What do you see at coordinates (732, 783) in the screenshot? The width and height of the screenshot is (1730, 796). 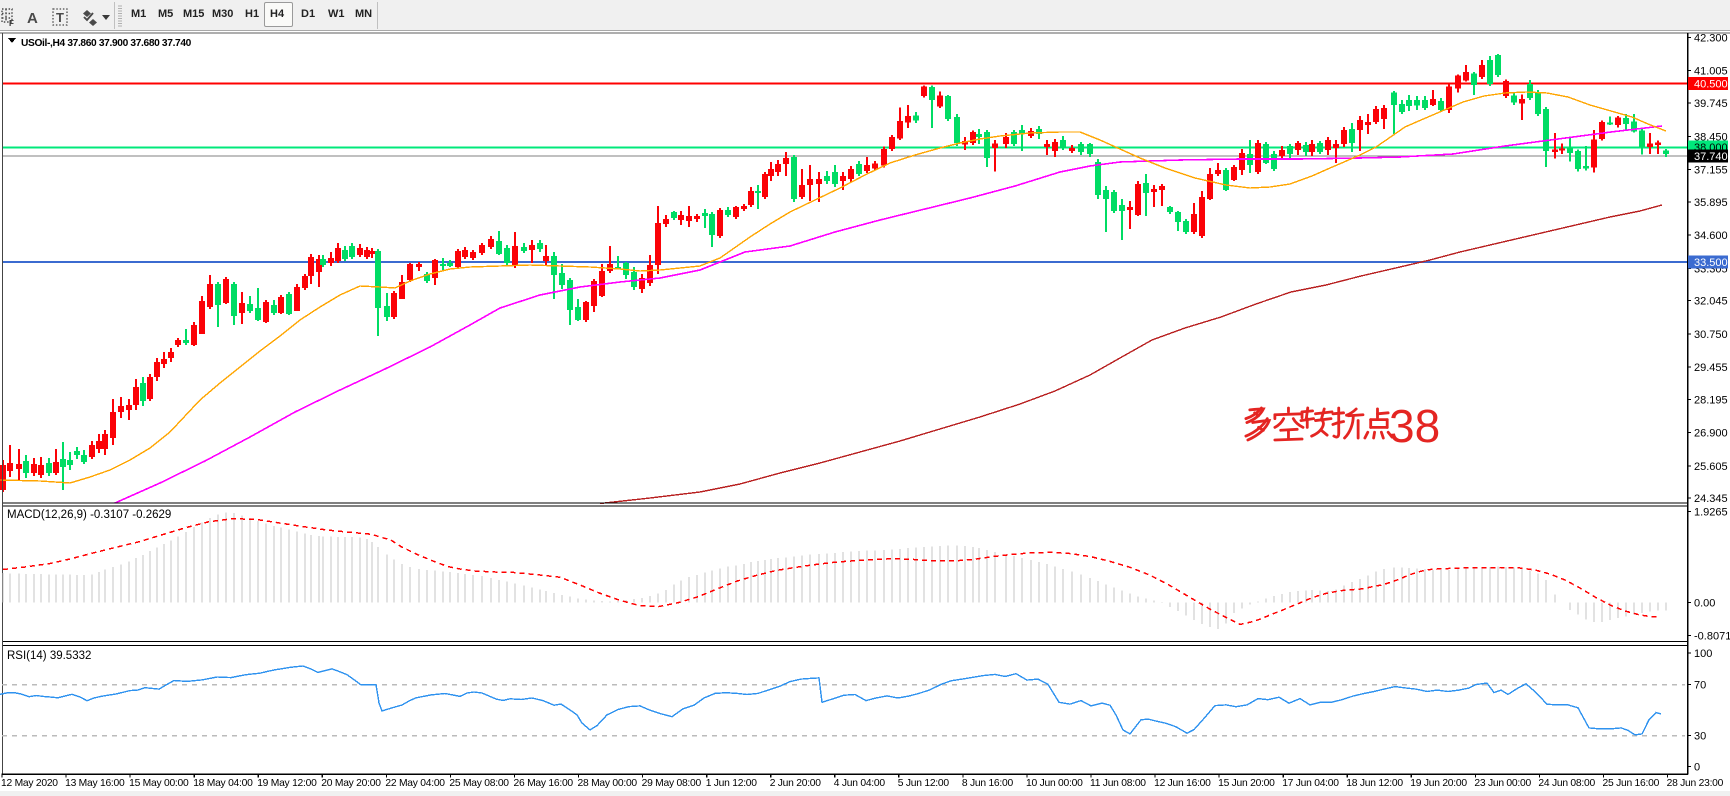 I see `svg-text: 1 Jun 12:00` at bounding box center [732, 783].